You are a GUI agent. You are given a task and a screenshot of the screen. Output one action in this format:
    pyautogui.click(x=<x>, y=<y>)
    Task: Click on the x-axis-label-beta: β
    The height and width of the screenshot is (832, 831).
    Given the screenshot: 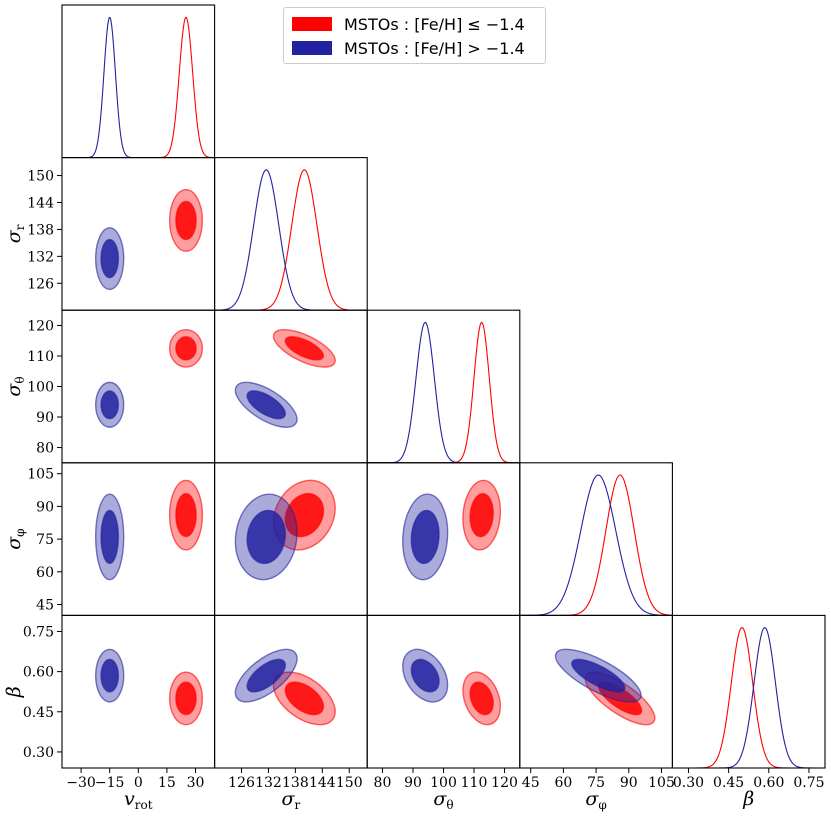 What is the action you would take?
    pyautogui.click(x=748, y=799)
    